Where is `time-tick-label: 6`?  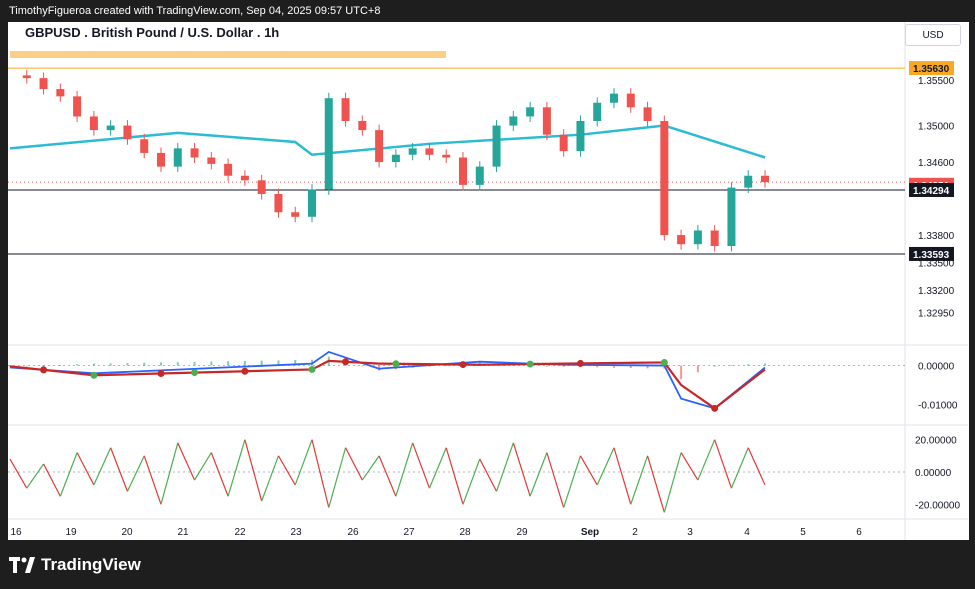
time-tick-label: 6 is located at coordinates (859, 532).